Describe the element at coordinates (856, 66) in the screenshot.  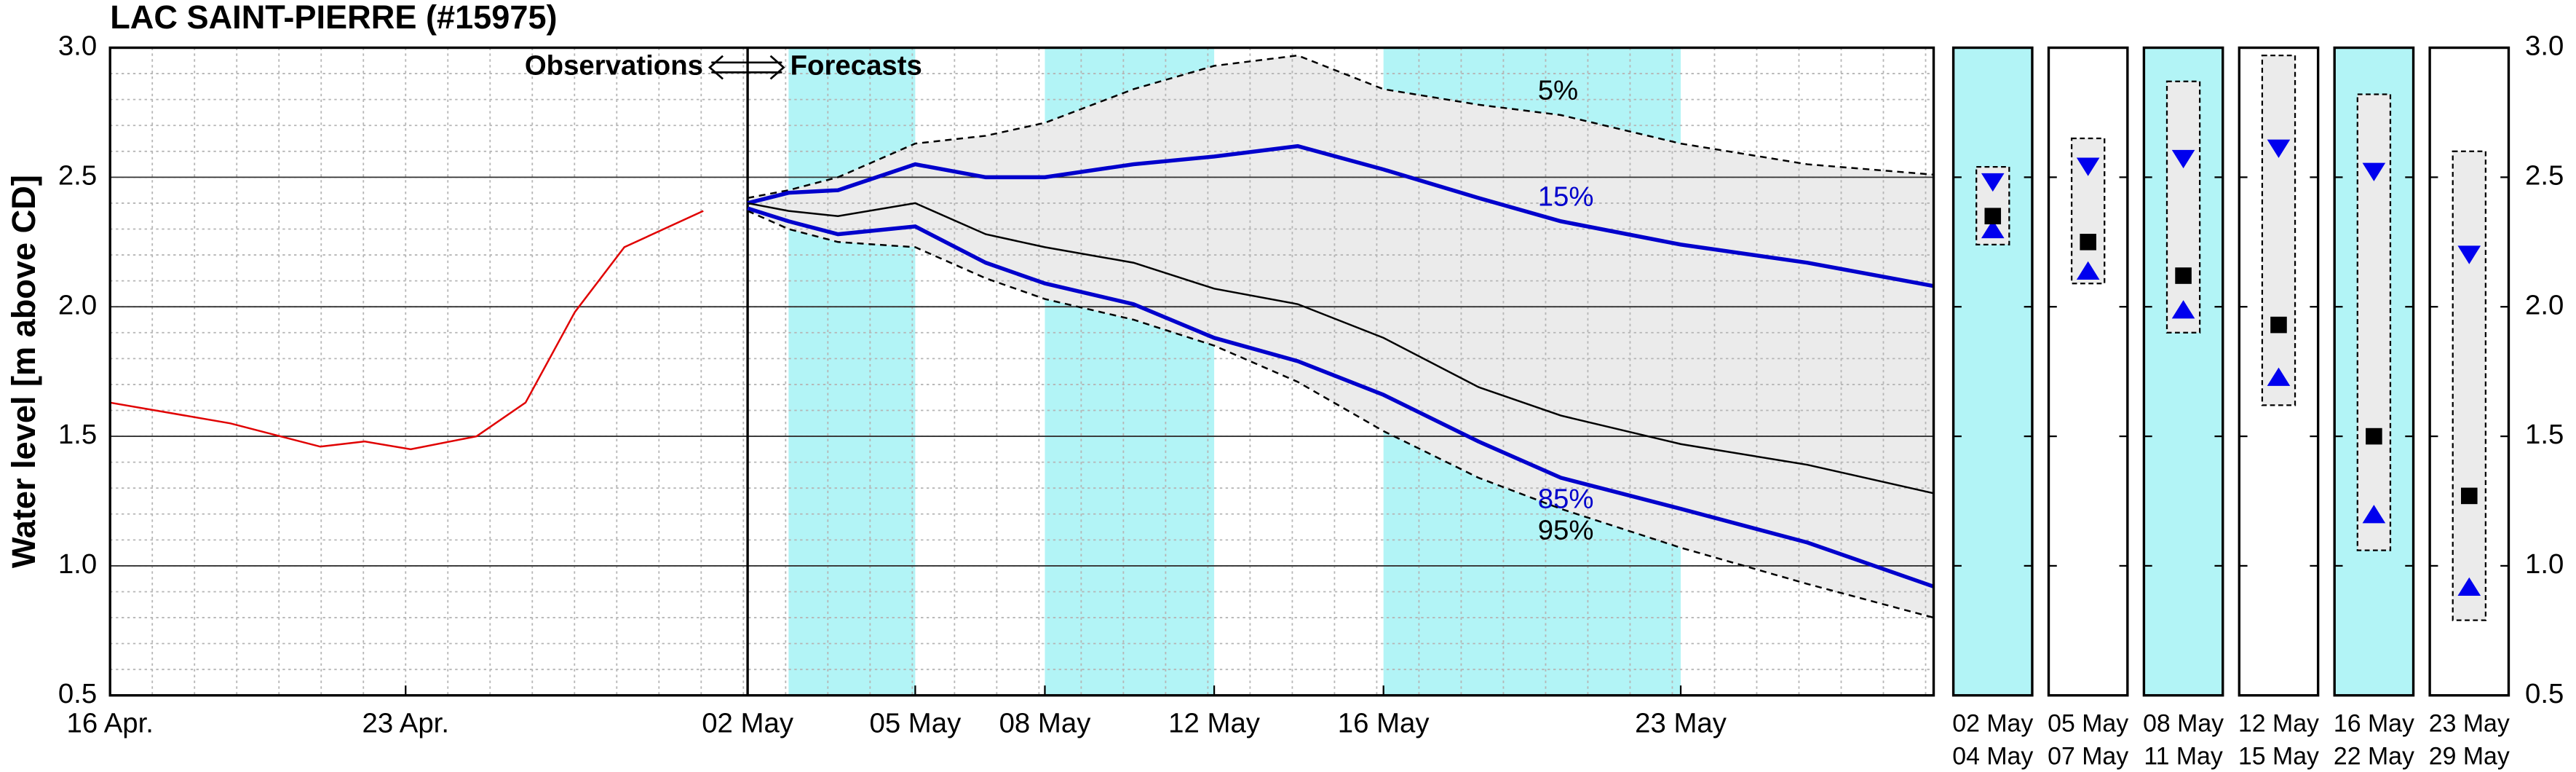
I see `annotation: Forecasts` at that location.